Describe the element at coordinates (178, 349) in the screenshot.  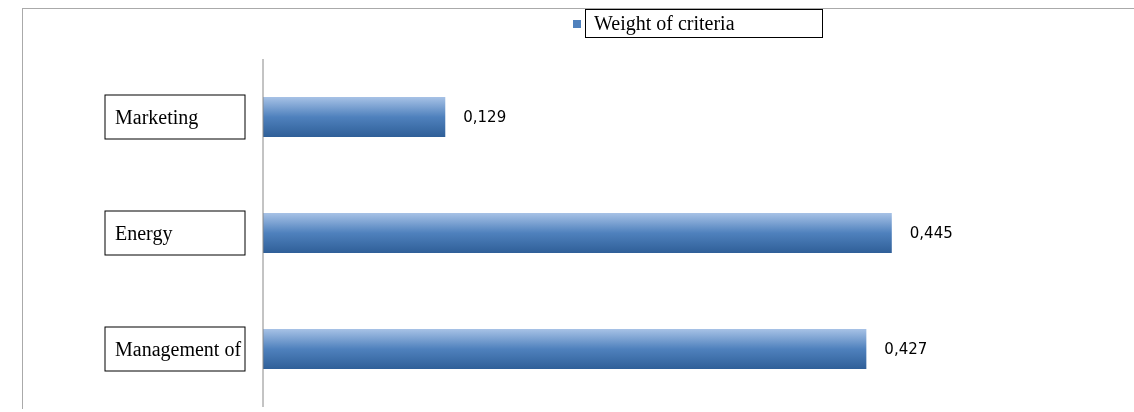
I see `y-tick-label: Management of` at that location.